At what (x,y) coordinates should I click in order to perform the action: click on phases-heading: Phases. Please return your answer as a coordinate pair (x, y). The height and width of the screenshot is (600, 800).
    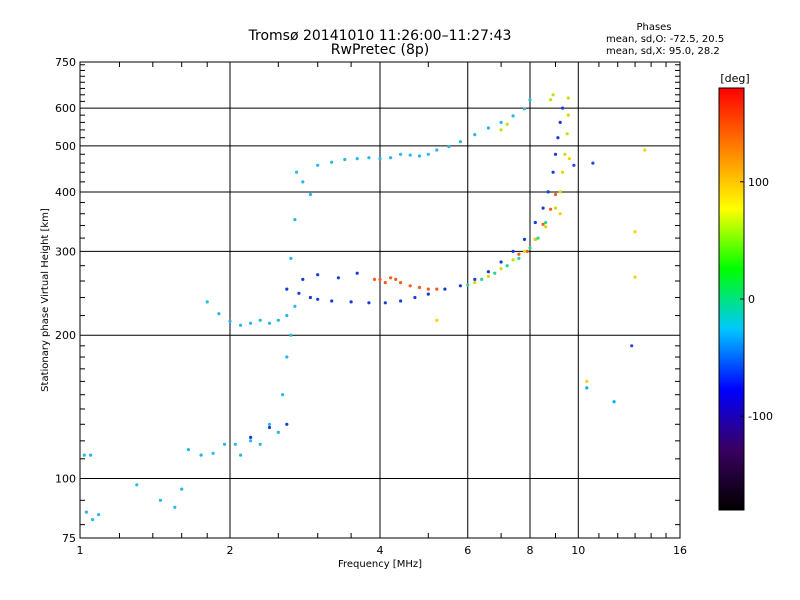
    Looking at the image, I should click on (653, 27).